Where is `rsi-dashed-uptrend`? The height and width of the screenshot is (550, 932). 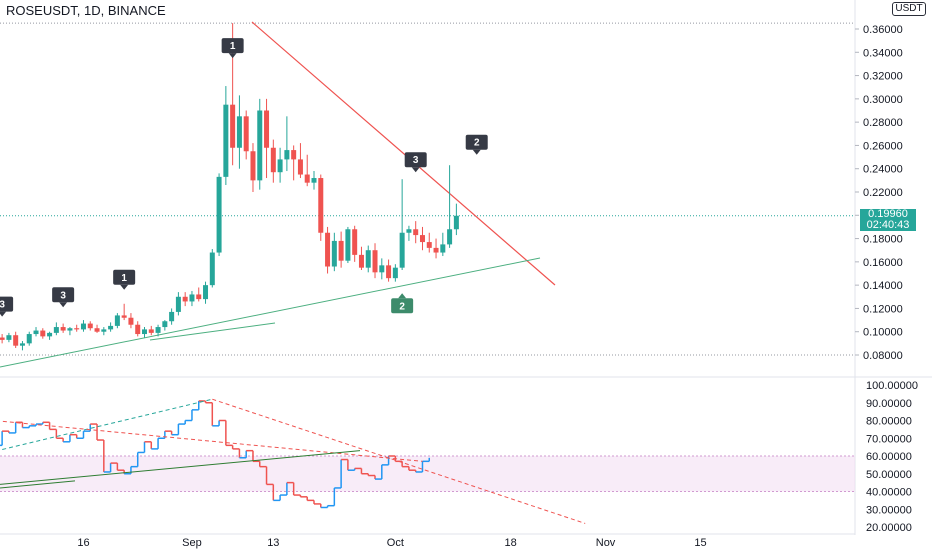
rsi-dashed-uptrend is located at coordinates (106, 424).